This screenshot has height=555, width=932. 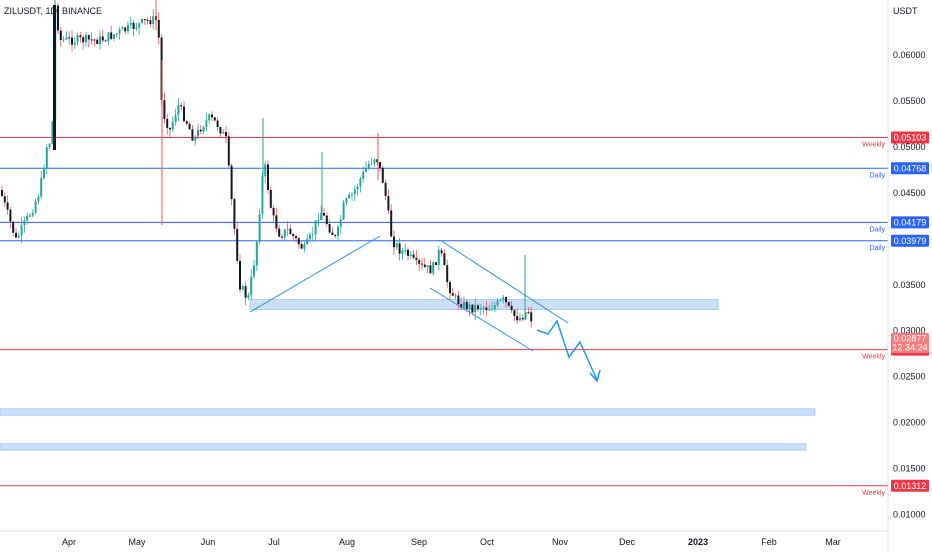 What do you see at coordinates (451, 542) in the screenshot?
I see `time-axis: Apr May Jun Jul Aug Sep Oct Nov Dec 2023 Feb Mar` at bounding box center [451, 542].